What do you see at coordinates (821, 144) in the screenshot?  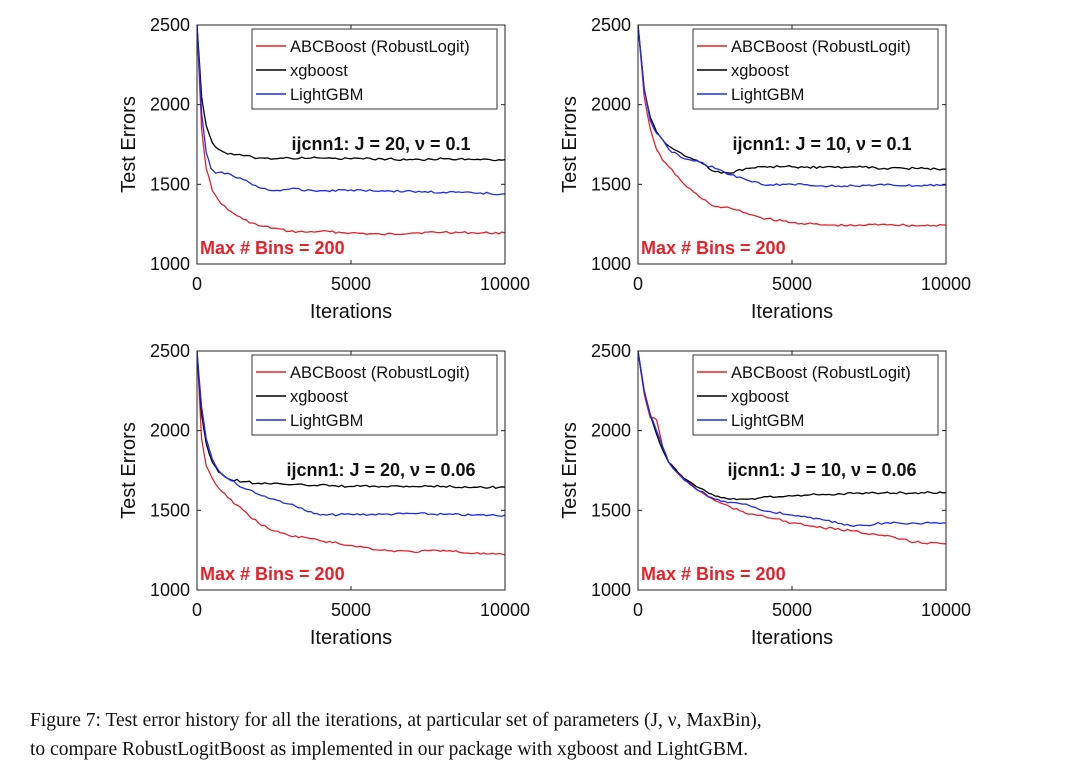 I see `chart-title: ijcnn1: J = 10, ν = 0.1` at bounding box center [821, 144].